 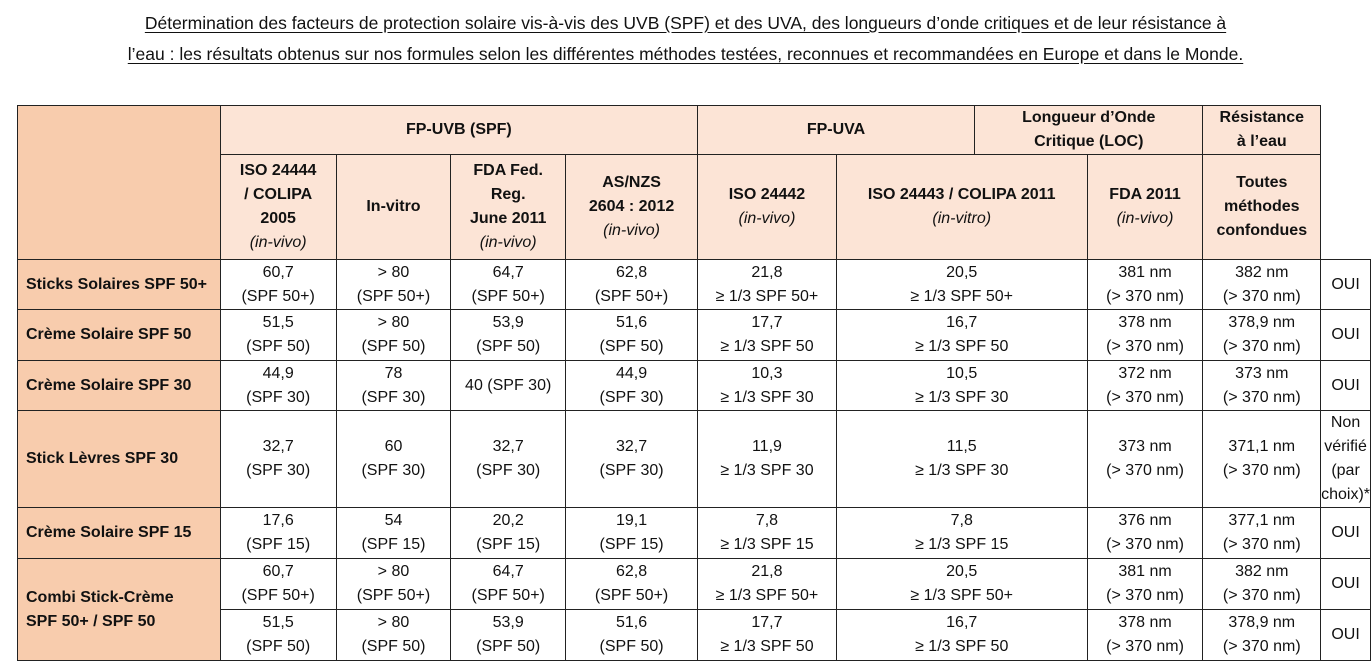 I want to click on table-cell: 16,7 ≥ 1/3 SPF 50, so click(x=961, y=635).